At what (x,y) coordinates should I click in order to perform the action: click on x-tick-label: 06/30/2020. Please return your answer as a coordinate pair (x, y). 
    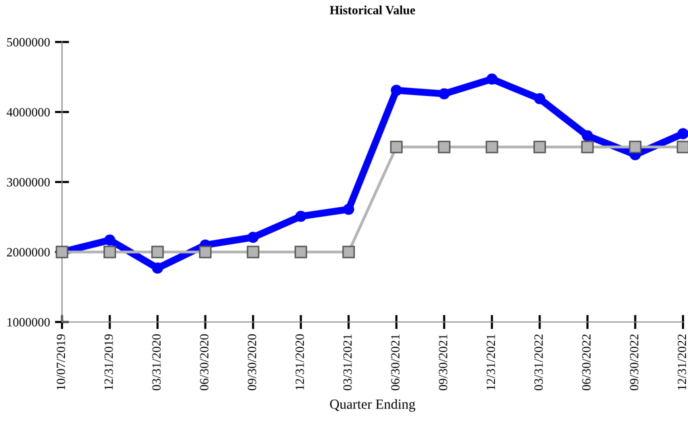
    Looking at the image, I should click on (204, 362).